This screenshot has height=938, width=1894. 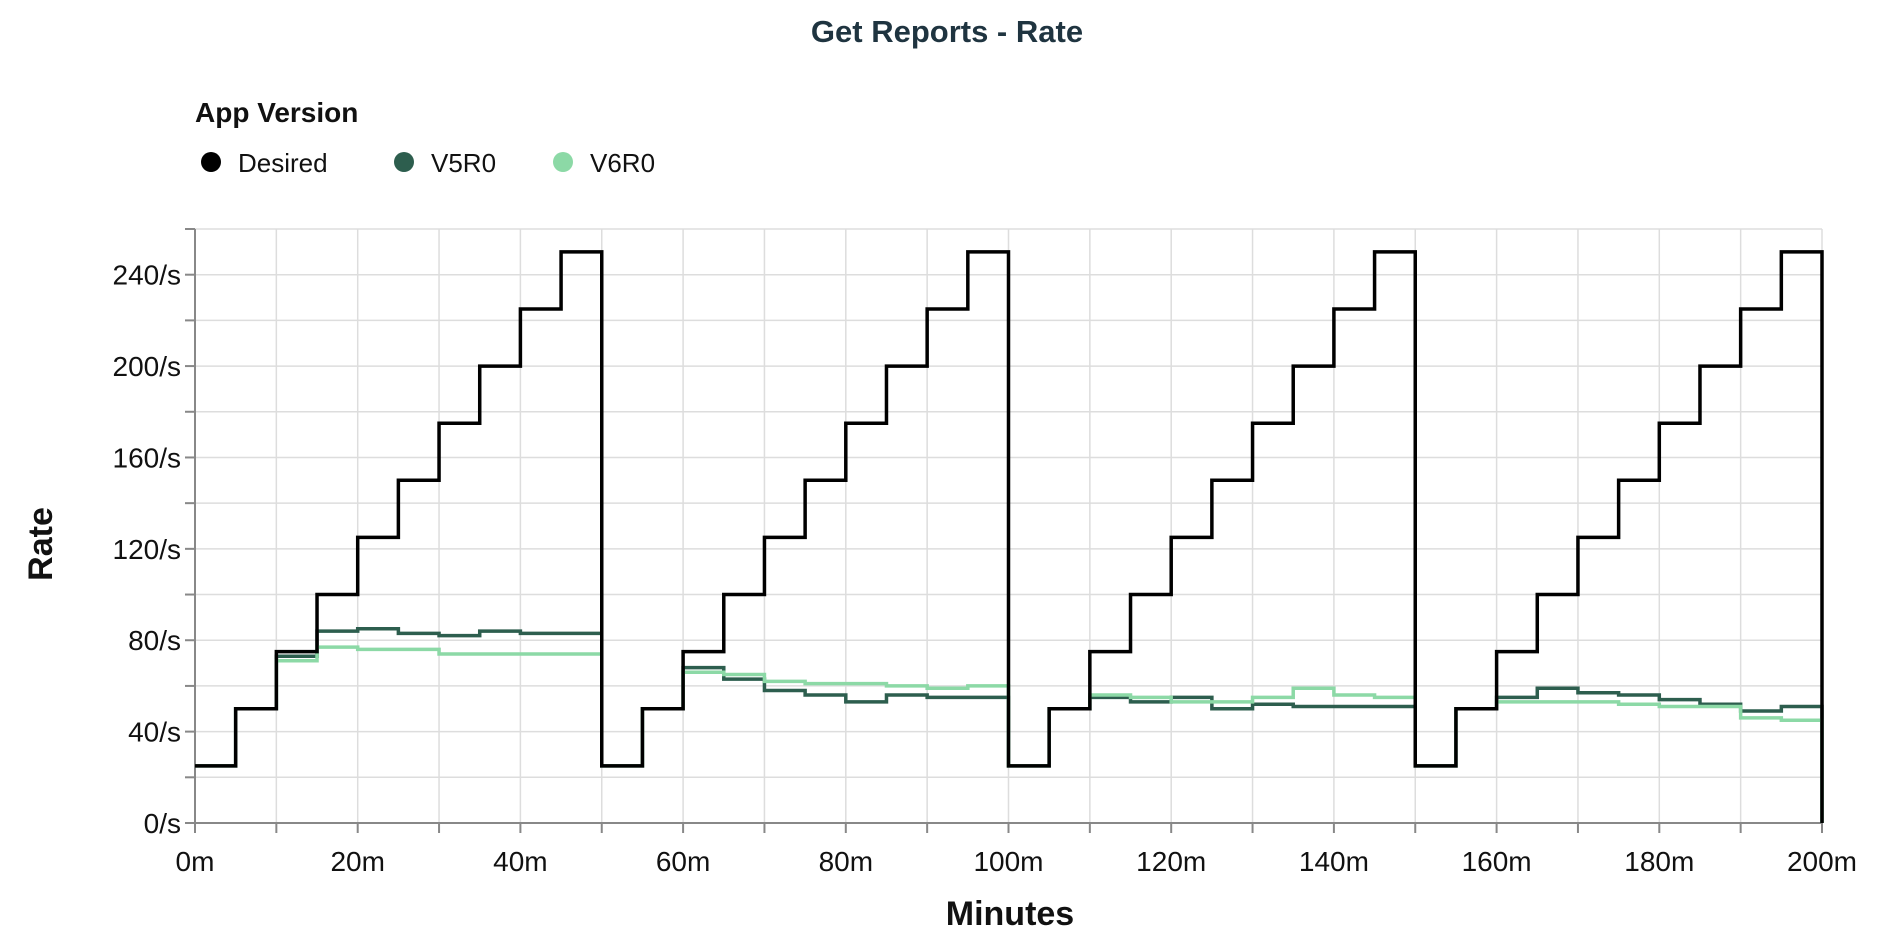 I want to click on x-tick-label: 140m, so click(x=1334, y=861).